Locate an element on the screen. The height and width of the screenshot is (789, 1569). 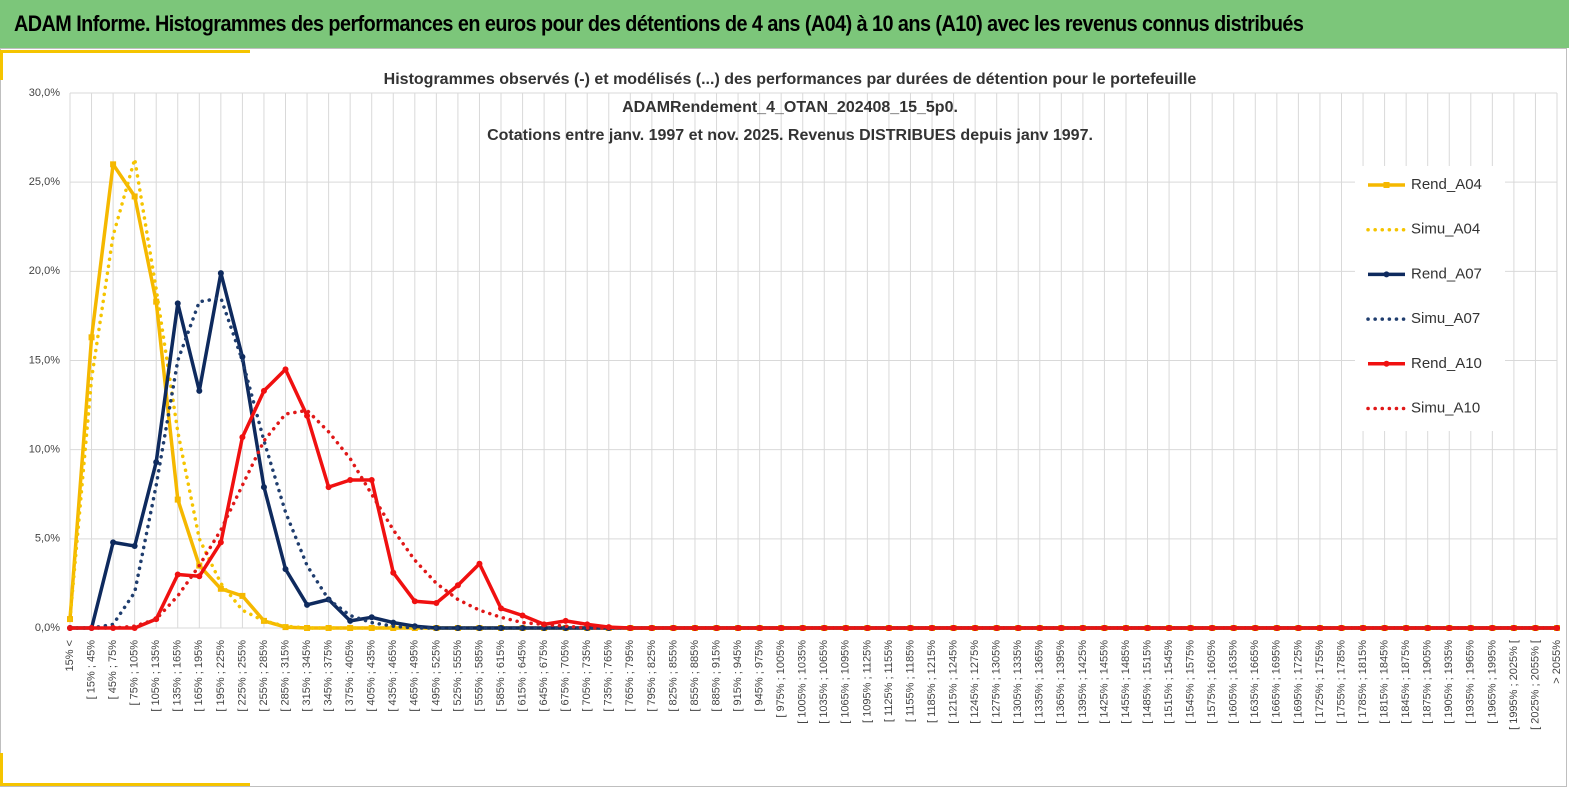
x-tick-label: [ 2025% ; 2055% [ is located at coordinates (1535, 685).